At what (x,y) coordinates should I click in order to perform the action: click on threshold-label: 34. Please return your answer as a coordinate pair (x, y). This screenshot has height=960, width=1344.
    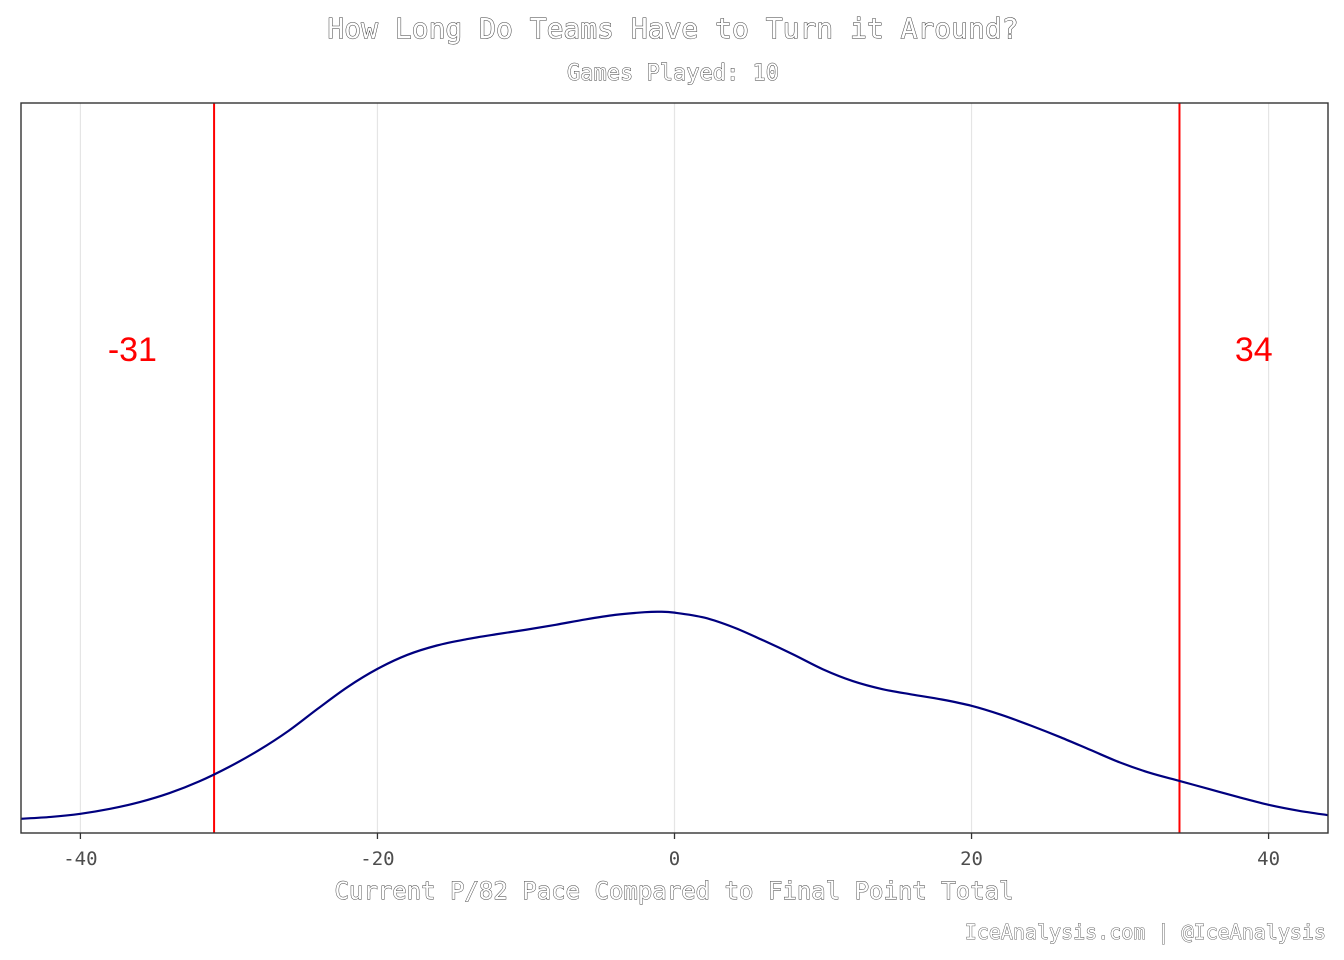
    Looking at the image, I should click on (1254, 350).